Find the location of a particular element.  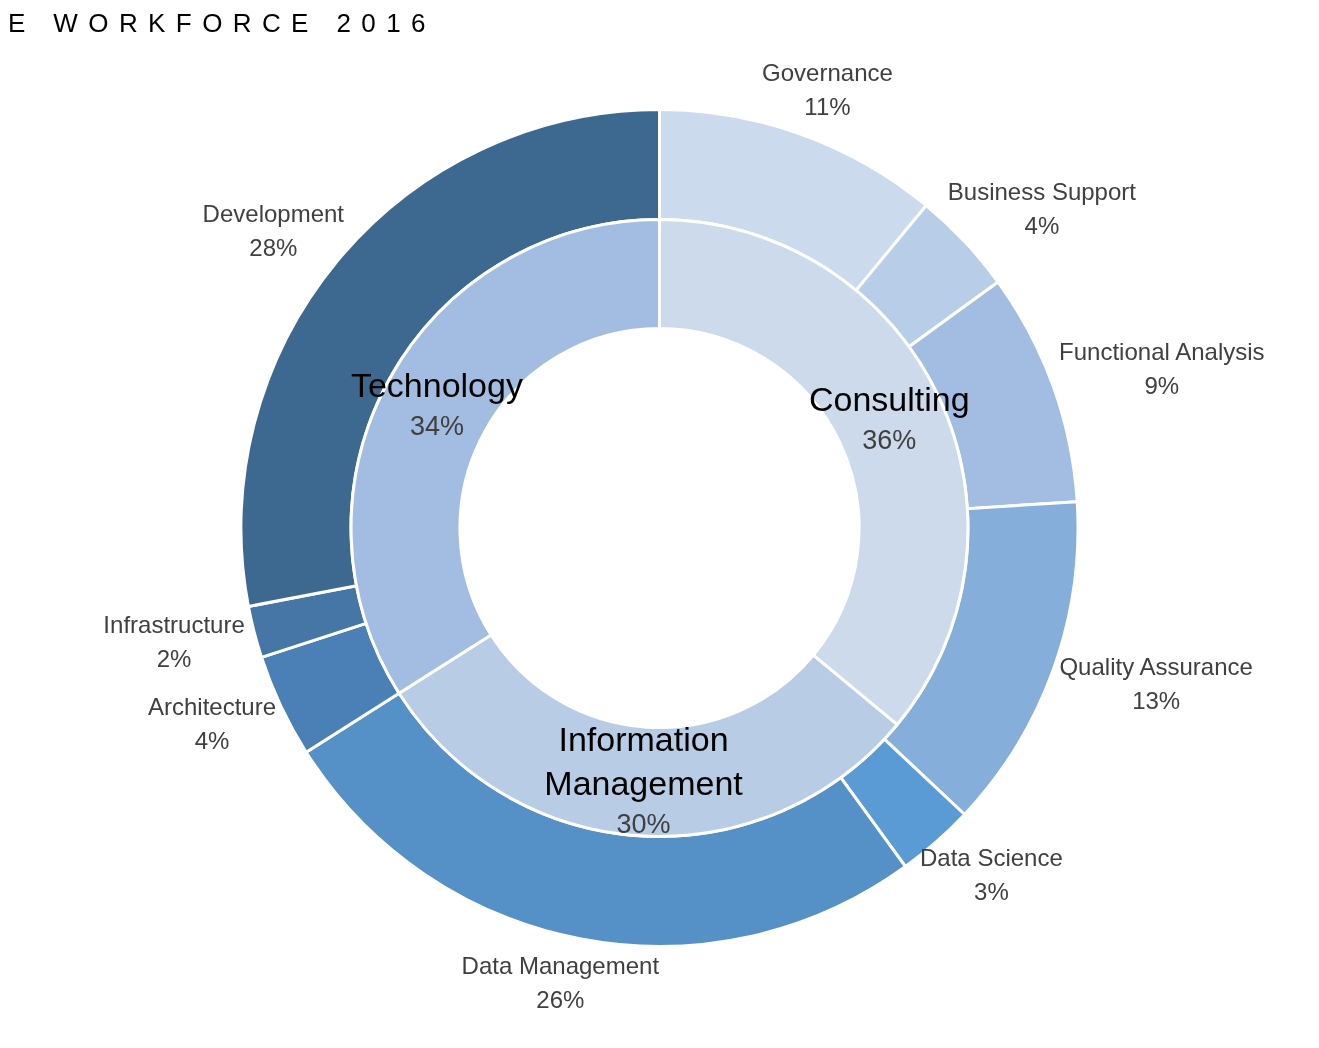

data-label: 36% is located at coordinates (889, 440).